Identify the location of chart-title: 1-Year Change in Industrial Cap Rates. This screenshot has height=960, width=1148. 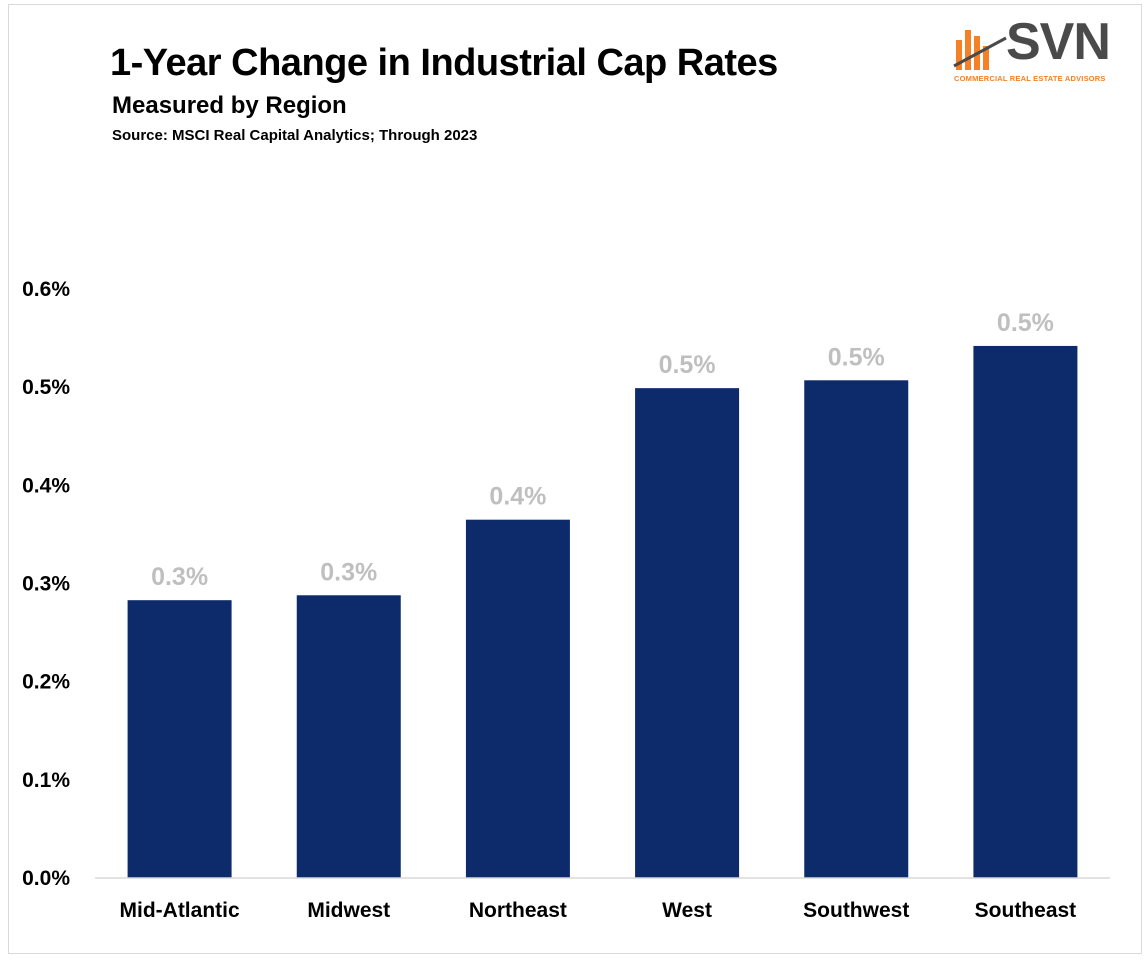
(444, 63).